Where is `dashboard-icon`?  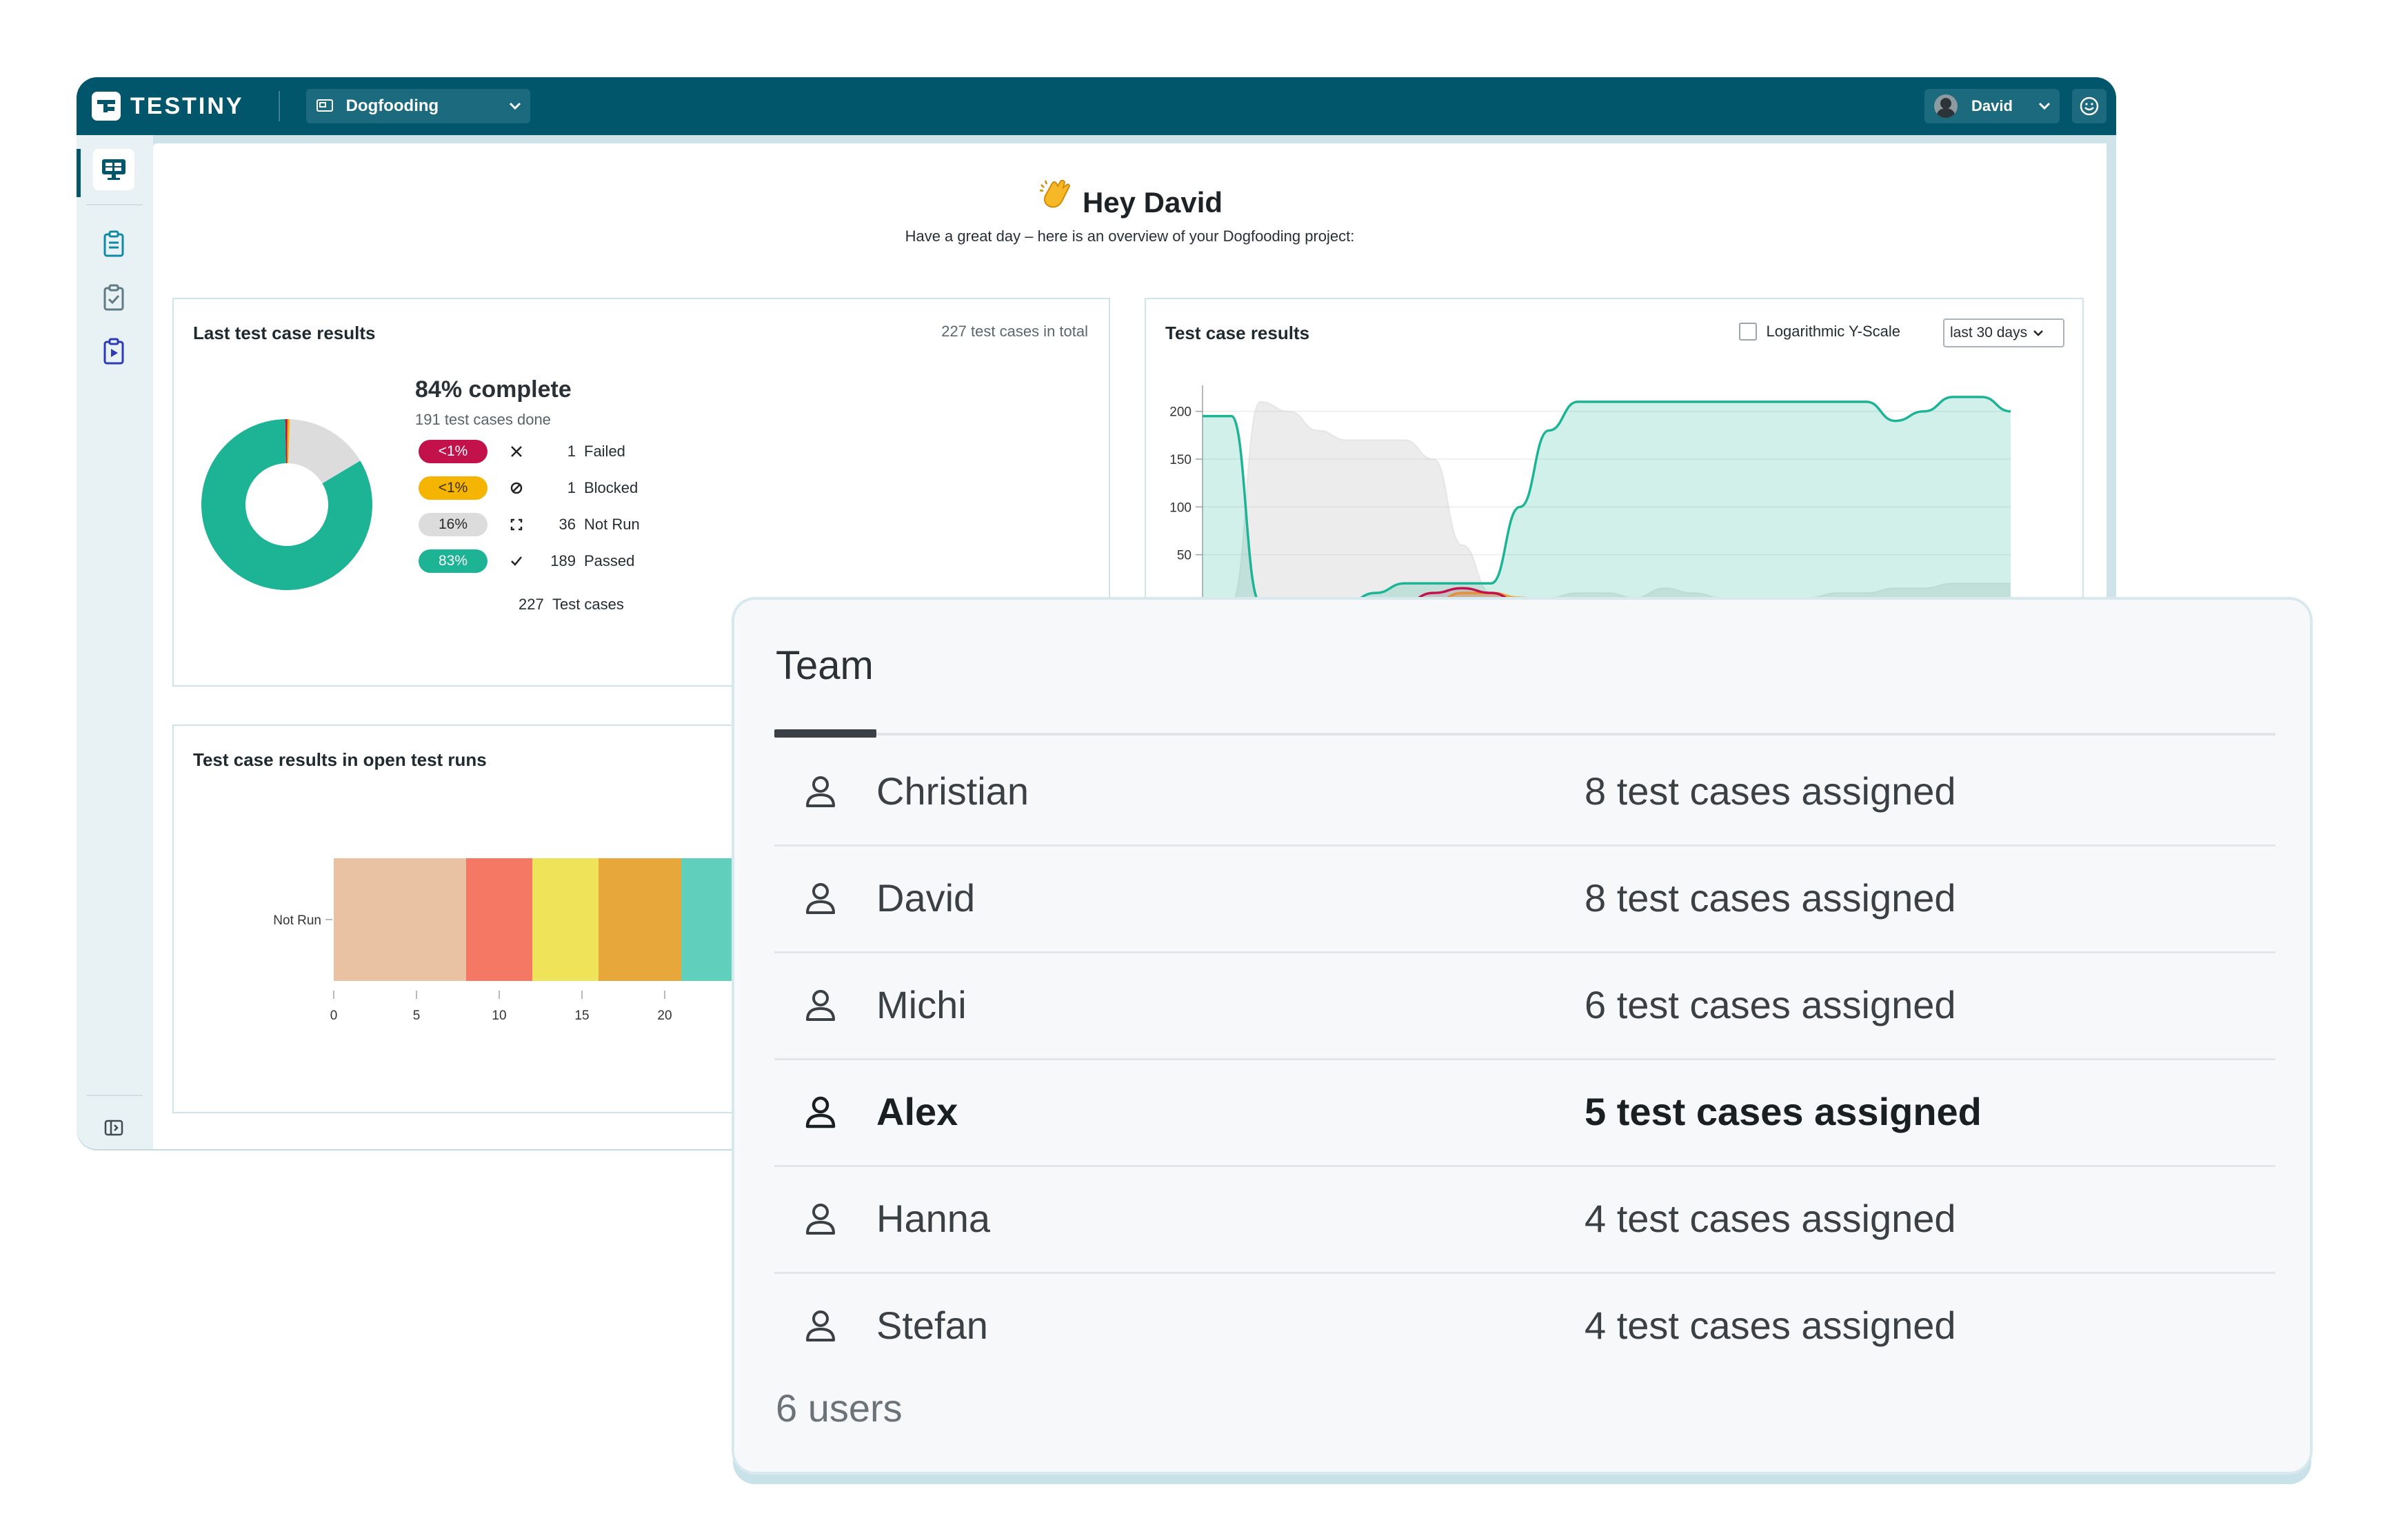
dashboard-icon is located at coordinates (113, 170).